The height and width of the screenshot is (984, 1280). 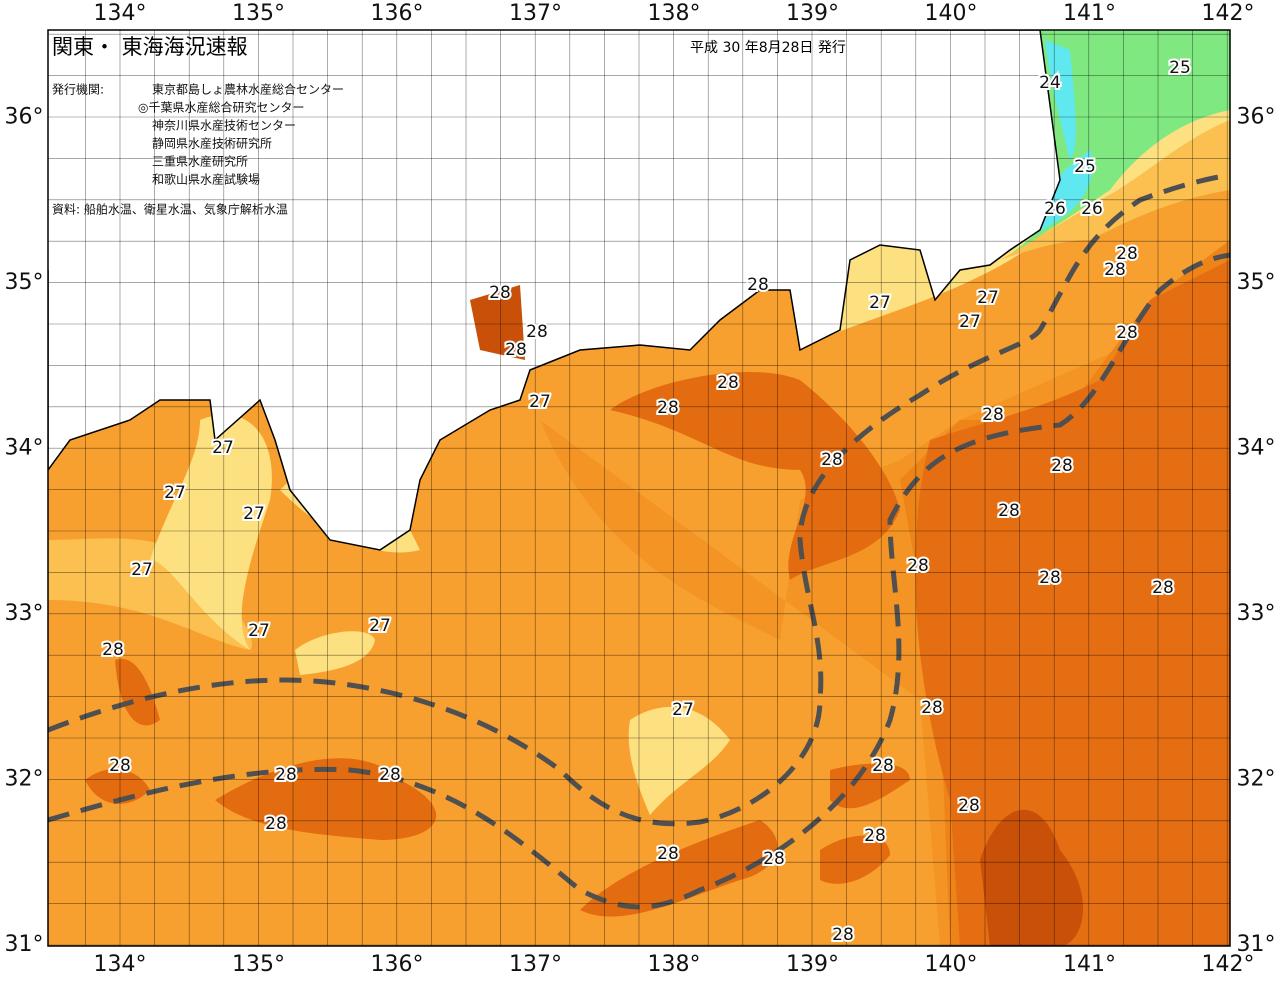 What do you see at coordinates (1032, 877) in the screenshot?
I see `hot-core` at bounding box center [1032, 877].